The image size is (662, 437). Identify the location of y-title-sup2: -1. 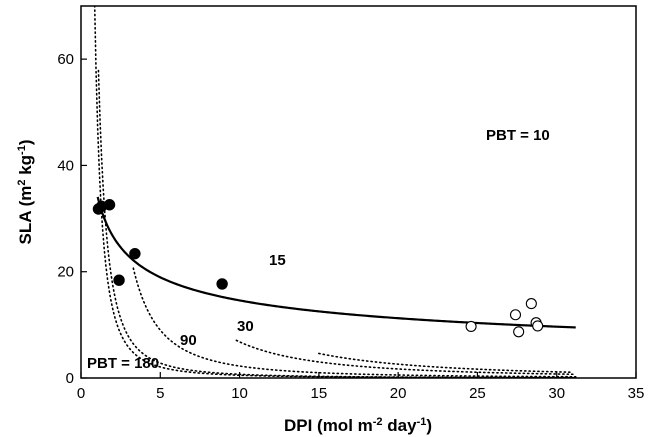
(22, 150).